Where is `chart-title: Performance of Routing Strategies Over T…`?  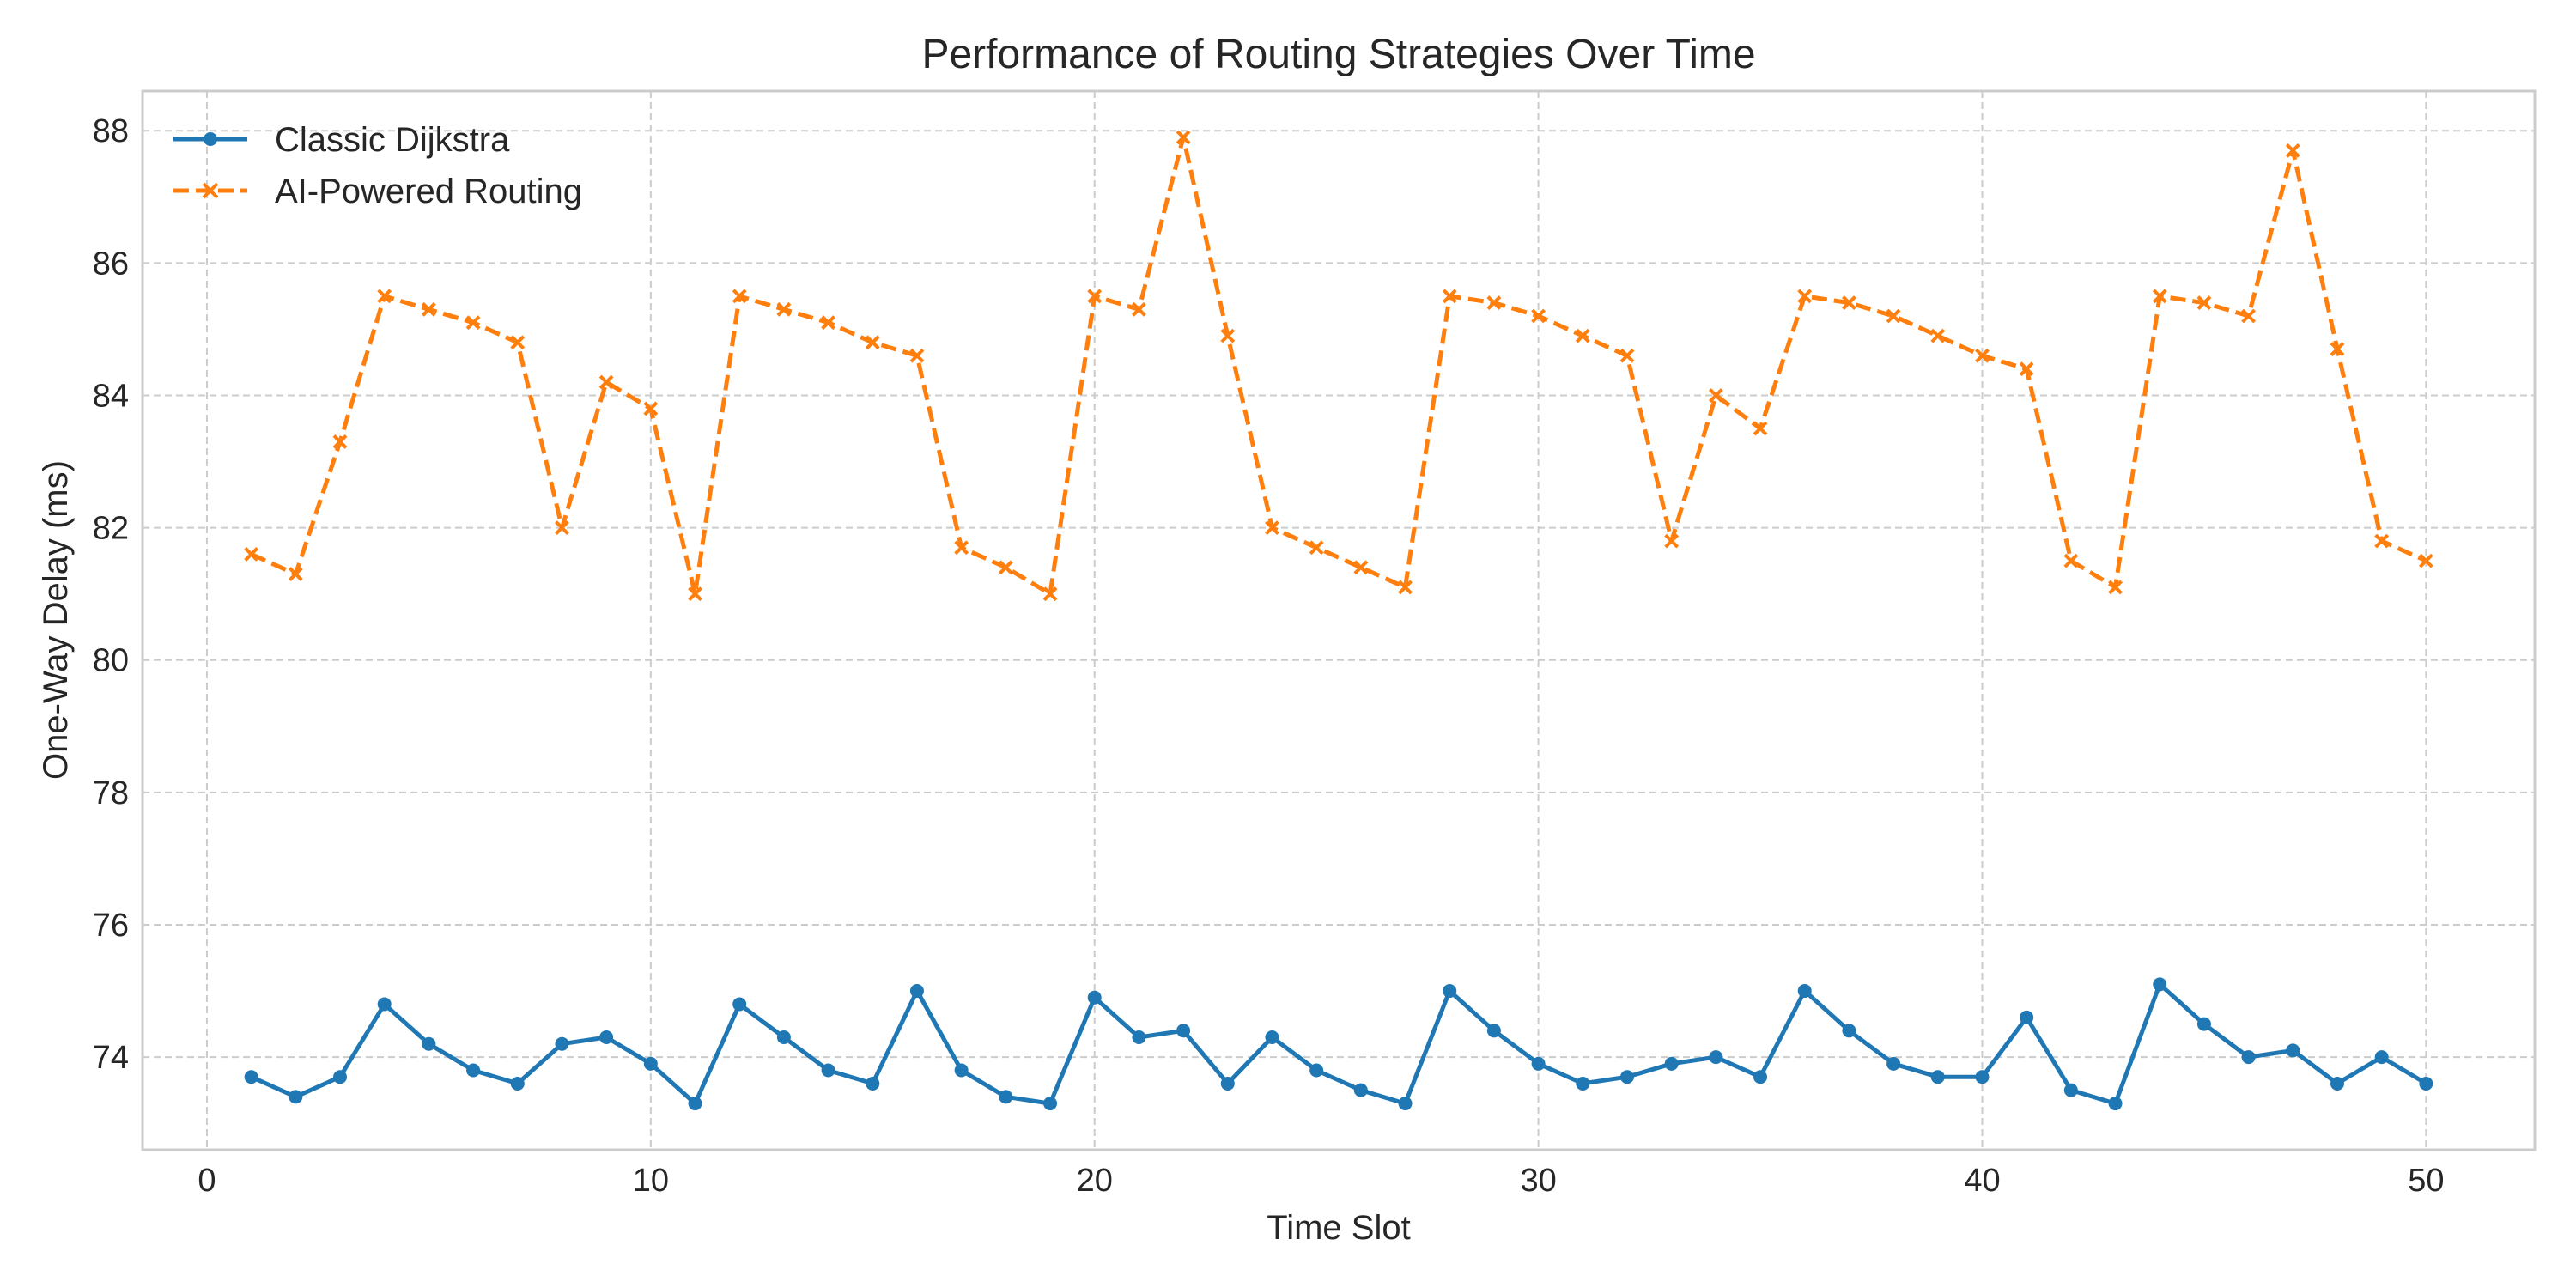 chart-title: Performance of Routing Strategies Over T… is located at coordinates (1338, 55).